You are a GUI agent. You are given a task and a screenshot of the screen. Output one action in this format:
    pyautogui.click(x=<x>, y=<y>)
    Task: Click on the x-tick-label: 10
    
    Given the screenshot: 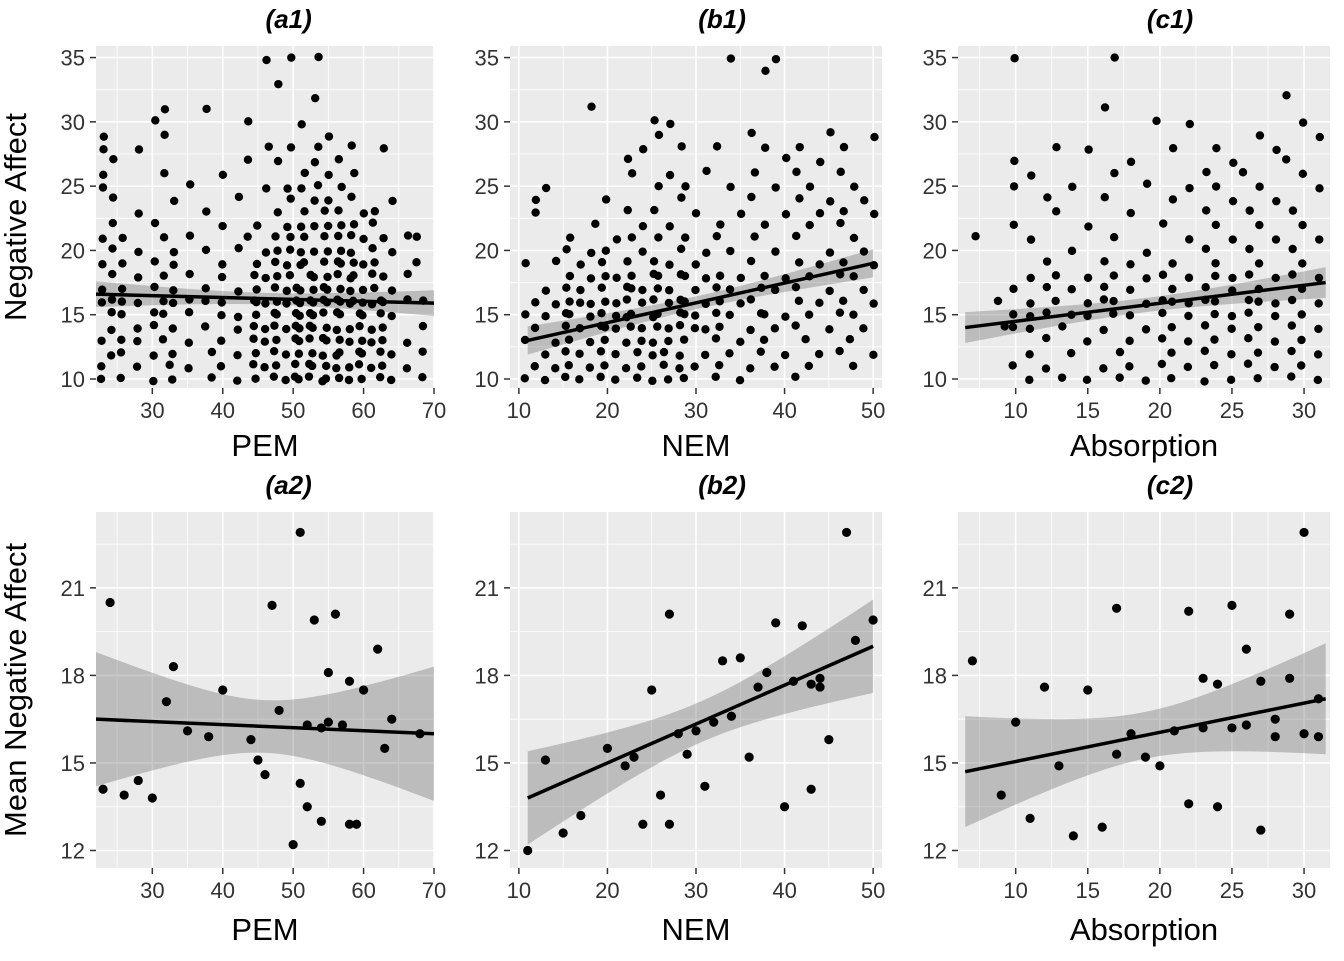 What is the action you would take?
    pyautogui.click(x=519, y=890)
    